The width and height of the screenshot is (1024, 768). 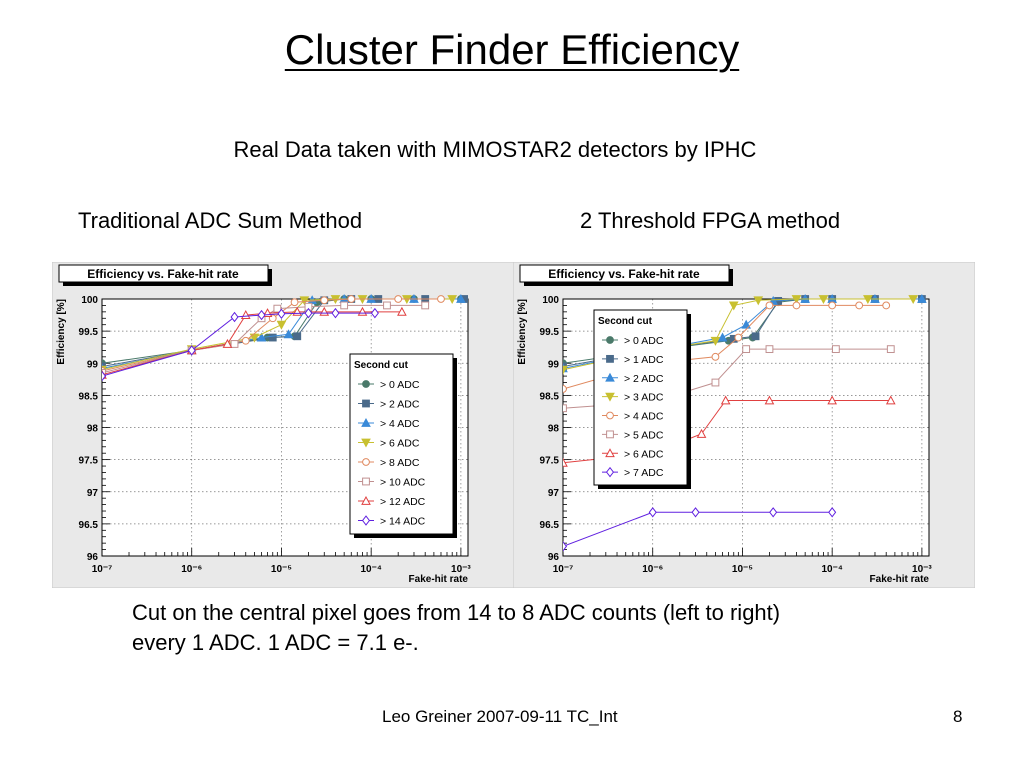 What do you see at coordinates (563, 569) in the screenshot?
I see `x-tick-label: 10⁻⁷` at bounding box center [563, 569].